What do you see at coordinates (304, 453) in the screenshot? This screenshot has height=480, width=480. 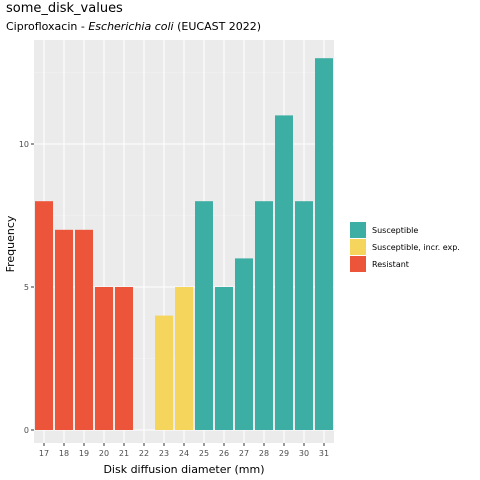 I see `x-tick-label: 30` at bounding box center [304, 453].